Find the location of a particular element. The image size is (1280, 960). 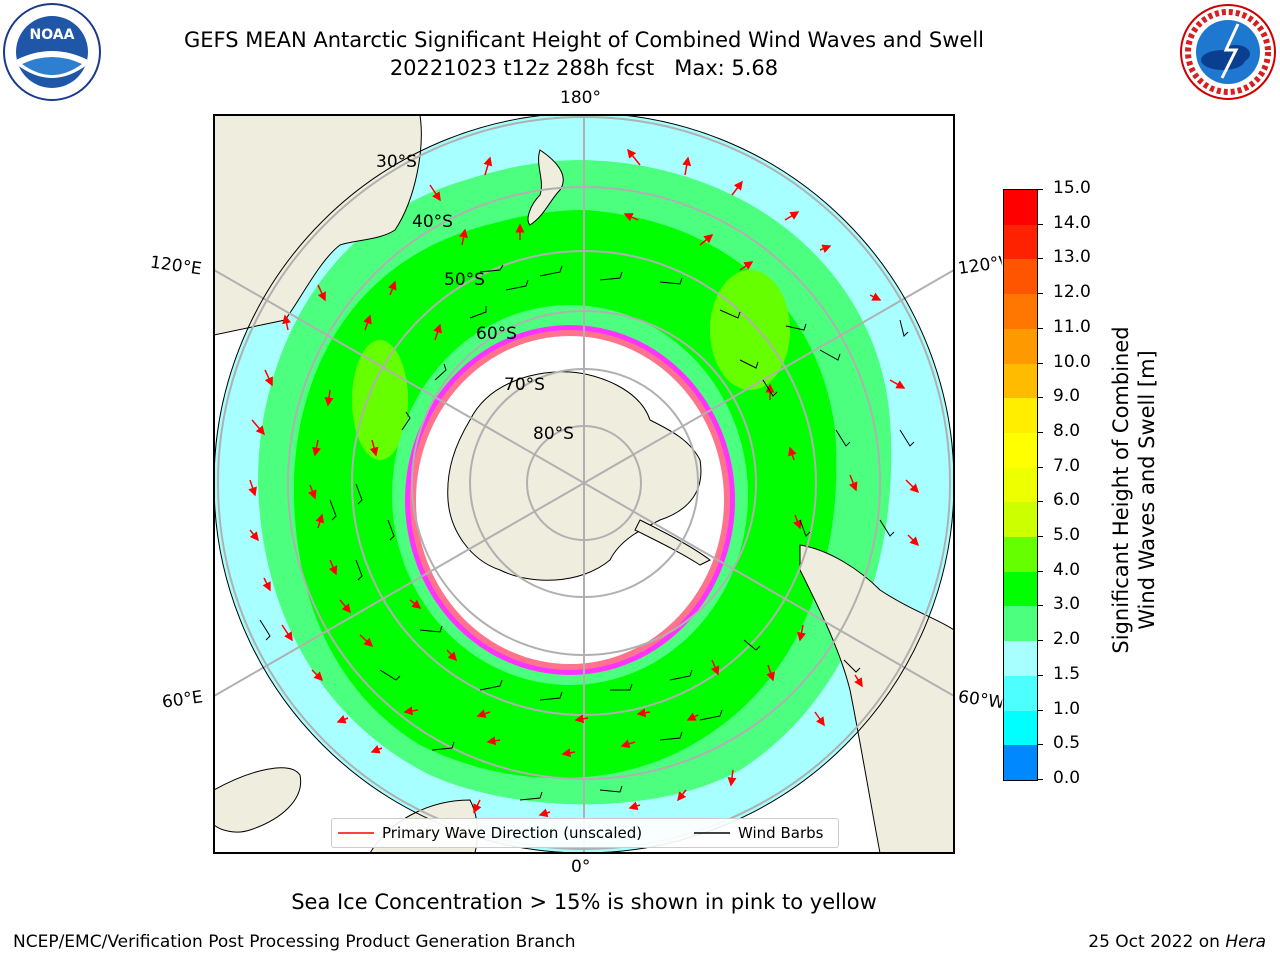

colorbar-tick-label: 5.0 is located at coordinates (1067, 535).